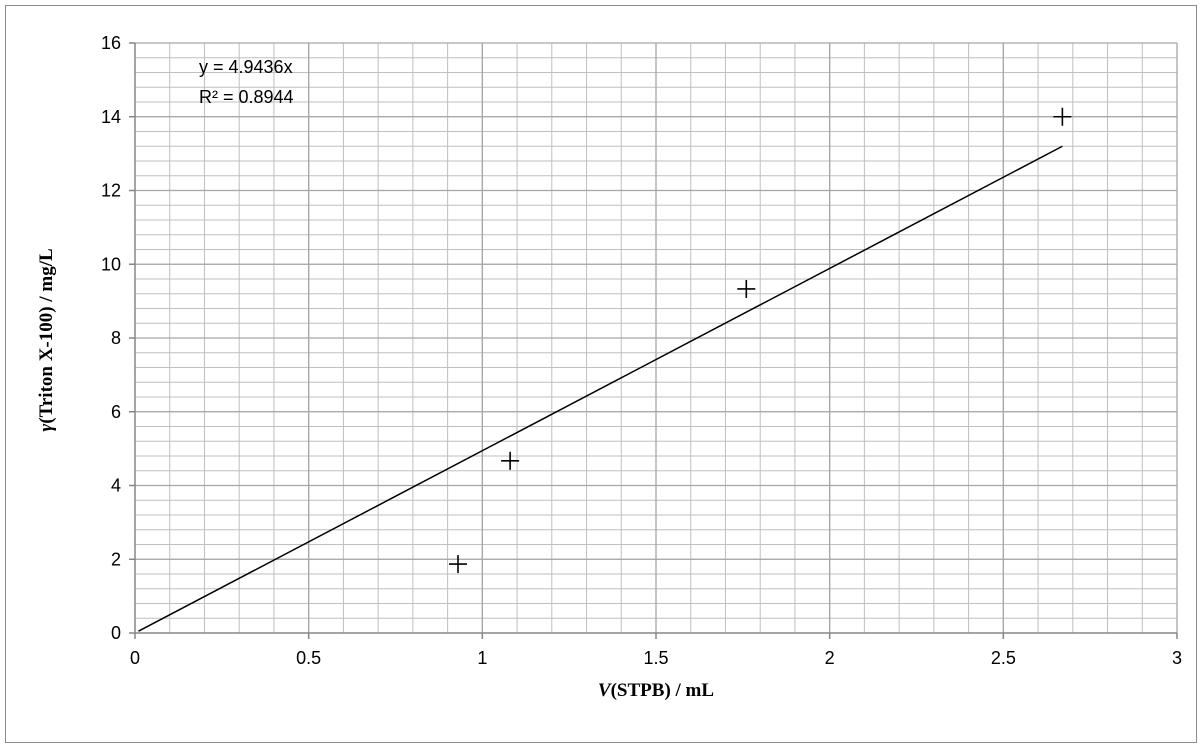  Describe the element at coordinates (308, 658) in the screenshot. I see `x-tick-label: 0.5` at that location.